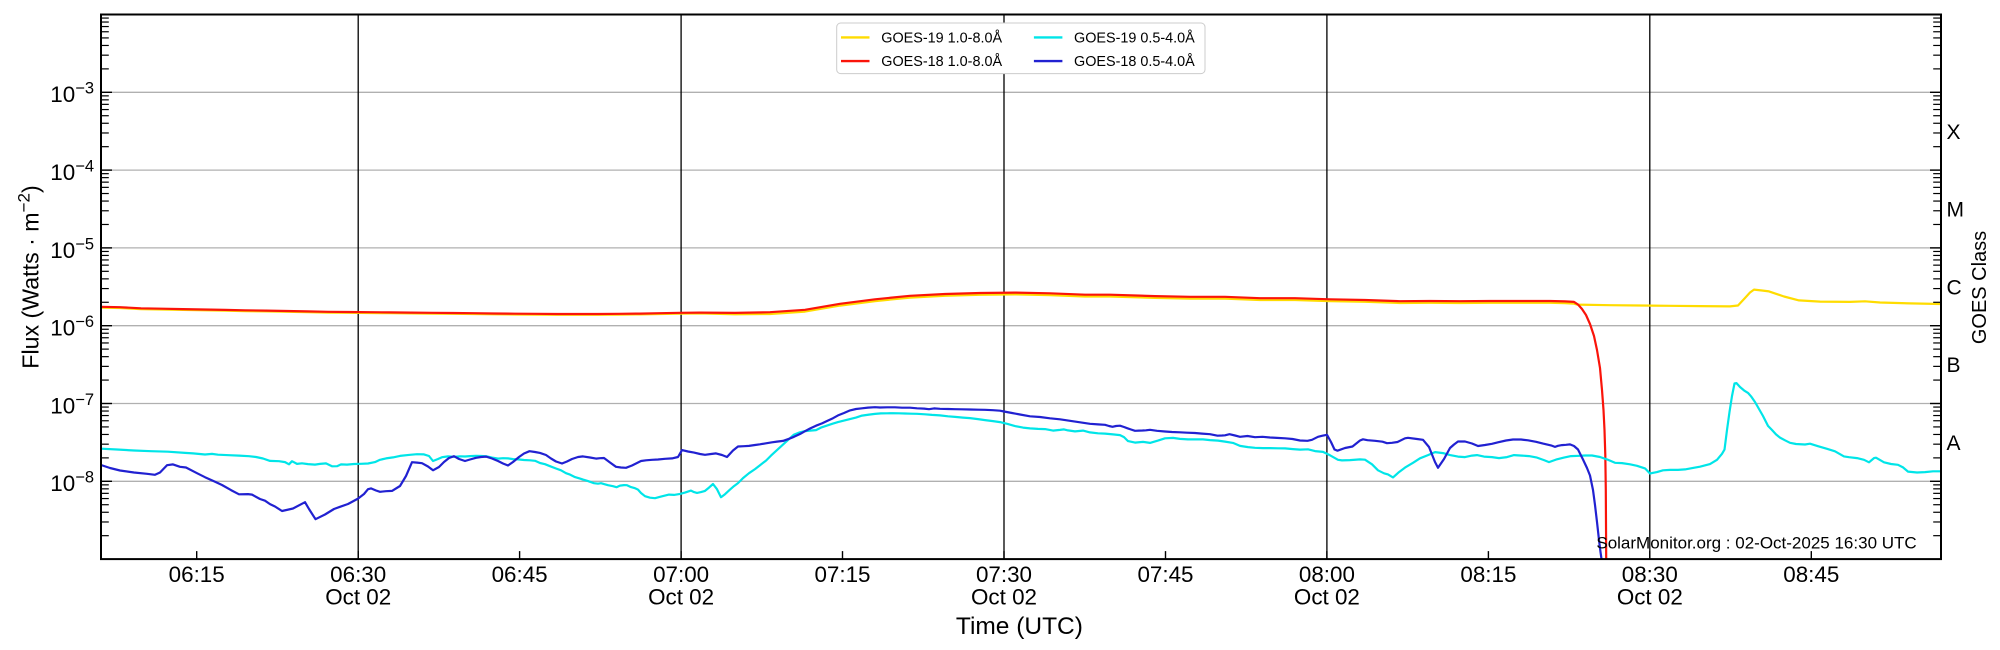 Image resolution: width=2000 pixels, height=650 pixels. What do you see at coordinates (1650, 574) in the screenshot?
I see `svg-text: 08:30` at bounding box center [1650, 574].